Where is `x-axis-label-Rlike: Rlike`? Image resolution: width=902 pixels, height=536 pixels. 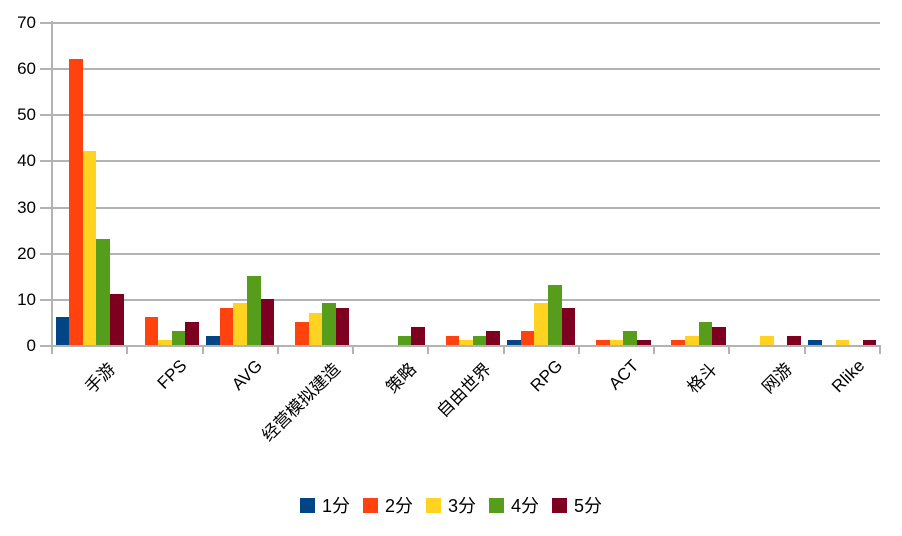 x-axis-label-Rlike: Rlike is located at coordinates (847, 376).